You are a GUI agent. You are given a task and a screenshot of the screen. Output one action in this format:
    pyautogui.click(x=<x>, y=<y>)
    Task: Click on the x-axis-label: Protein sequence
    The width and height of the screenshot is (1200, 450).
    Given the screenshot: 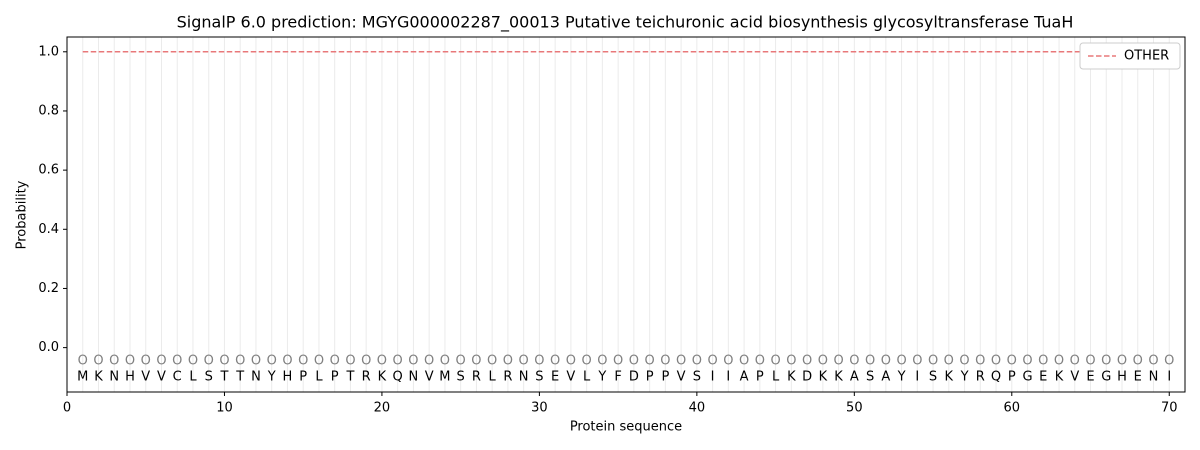 What is the action you would take?
    pyautogui.click(x=626, y=427)
    